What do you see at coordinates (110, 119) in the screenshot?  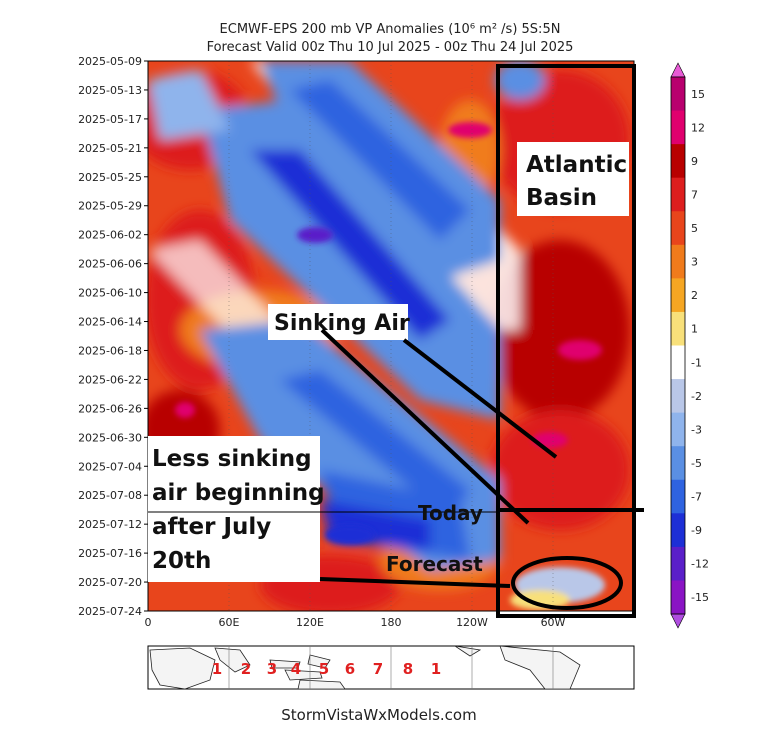 I see `y-tick-label: 2025-05-17` at bounding box center [110, 119].